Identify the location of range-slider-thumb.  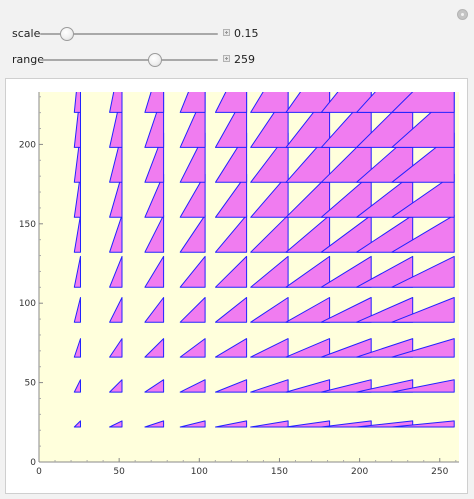
(155, 60).